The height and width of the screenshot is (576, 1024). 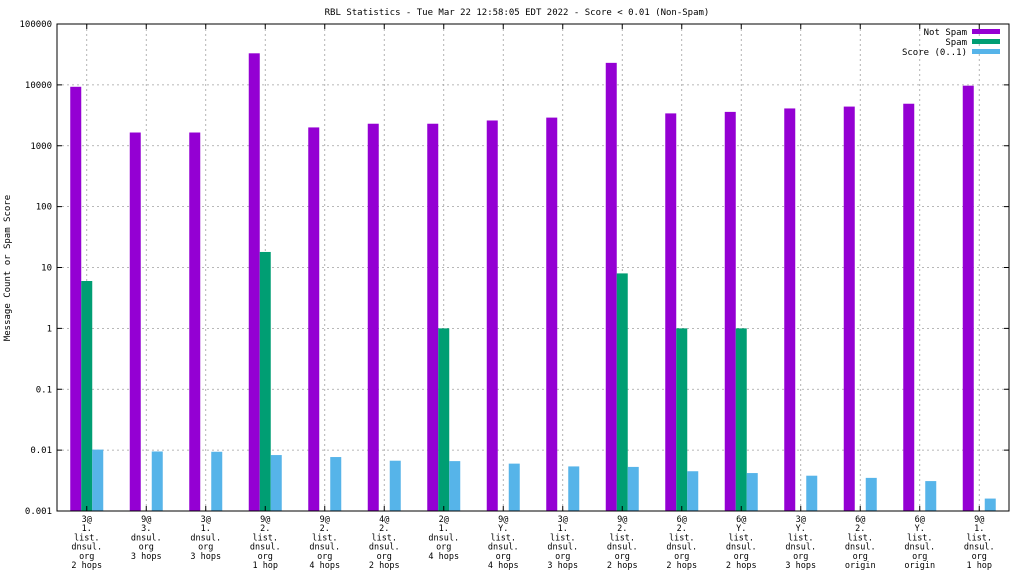 I want to click on y-tick-label: 1000, so click(x=41, y=147).